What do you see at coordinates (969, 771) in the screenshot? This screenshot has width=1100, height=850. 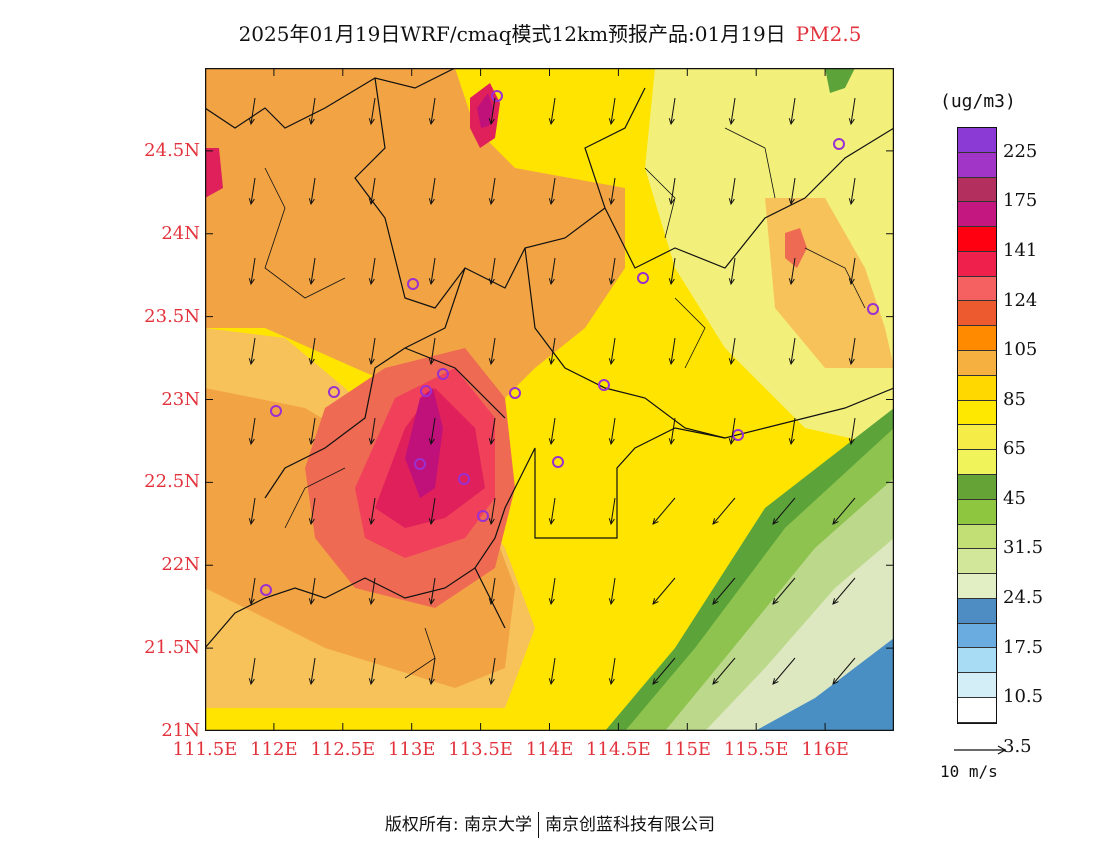 I see `wind-reference-label: 10 m/s` at bounding box center [969, 771].